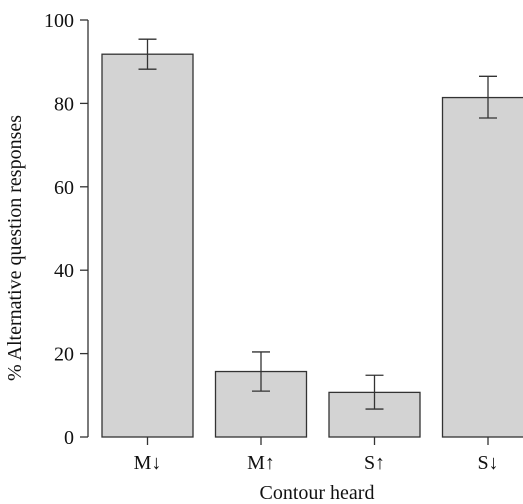 The width and height of the screenshot is (523, 504). Describe the element at coordinates (69, 438) in the screenshot. I see `y-tick-label: 0` at that location.